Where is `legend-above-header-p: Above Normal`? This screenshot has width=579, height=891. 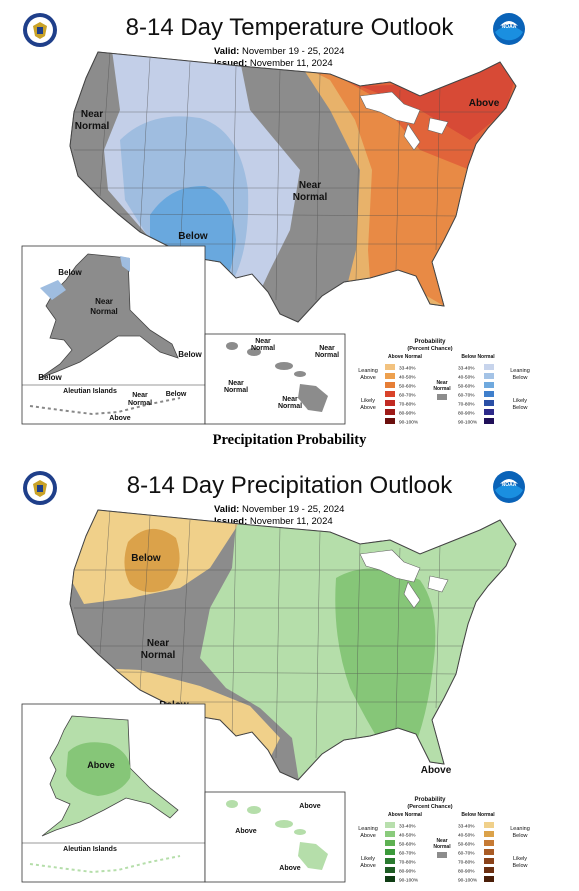 legend-above-header-p: Above Normal is located at coordinates (405, 815).